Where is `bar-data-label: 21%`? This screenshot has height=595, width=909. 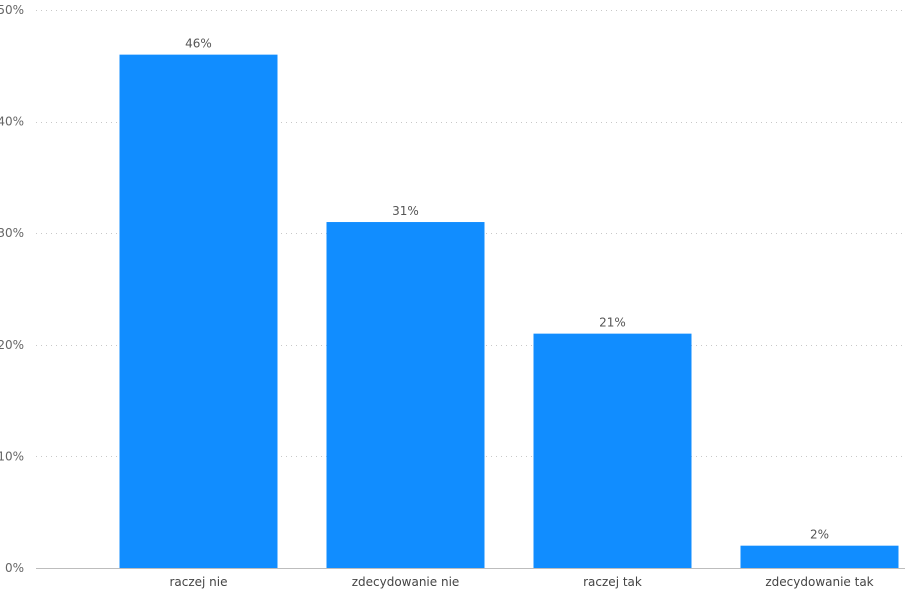 bar-data-label: 21% is located at coordinates (612, 323).